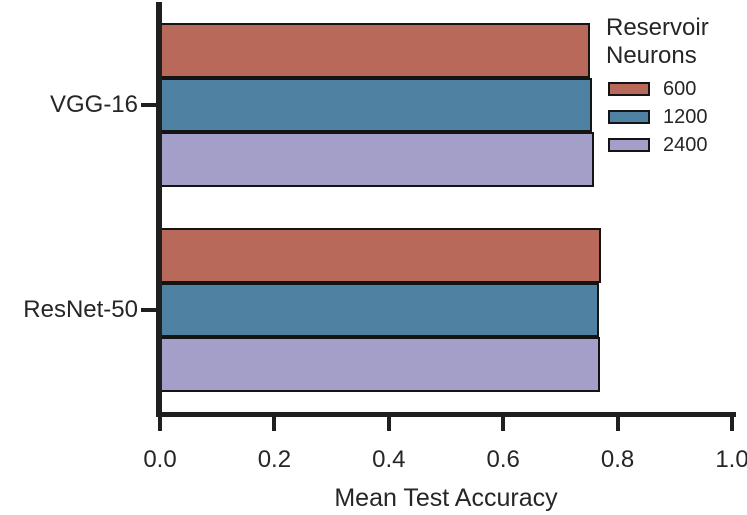  Describe the element at coordinates (685, 144) in the screenshot. I see `legend-item-label: 2400` at that location.